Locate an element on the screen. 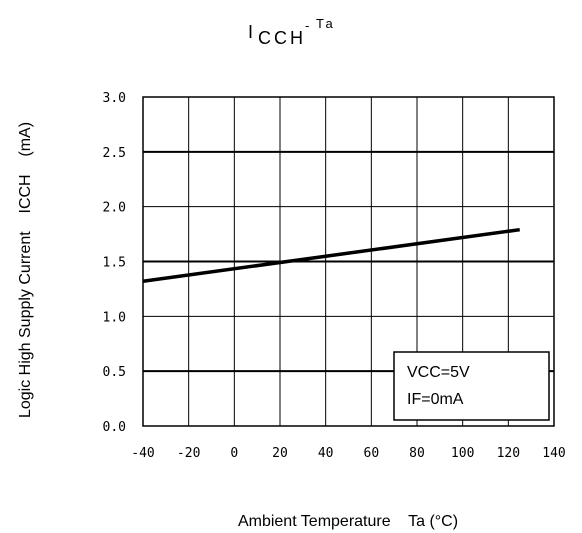 This screenshot has width=582, height=533. series-line is located at coordinates (331, 255).